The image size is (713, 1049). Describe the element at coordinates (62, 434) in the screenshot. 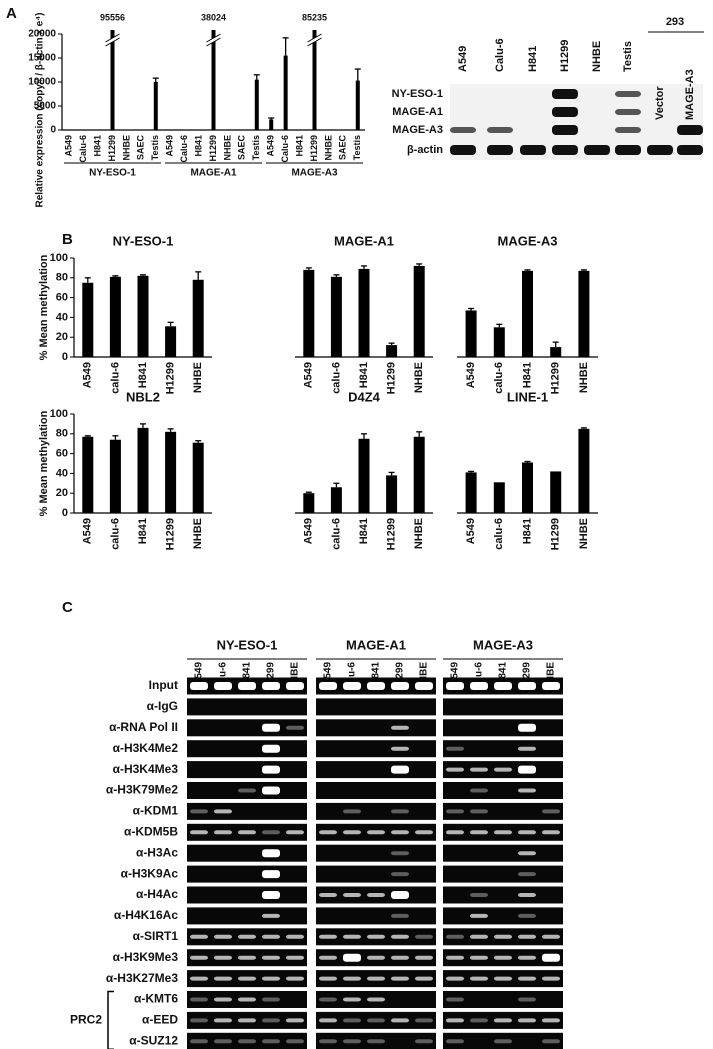

I see `y-tick-label: 80` at that location.